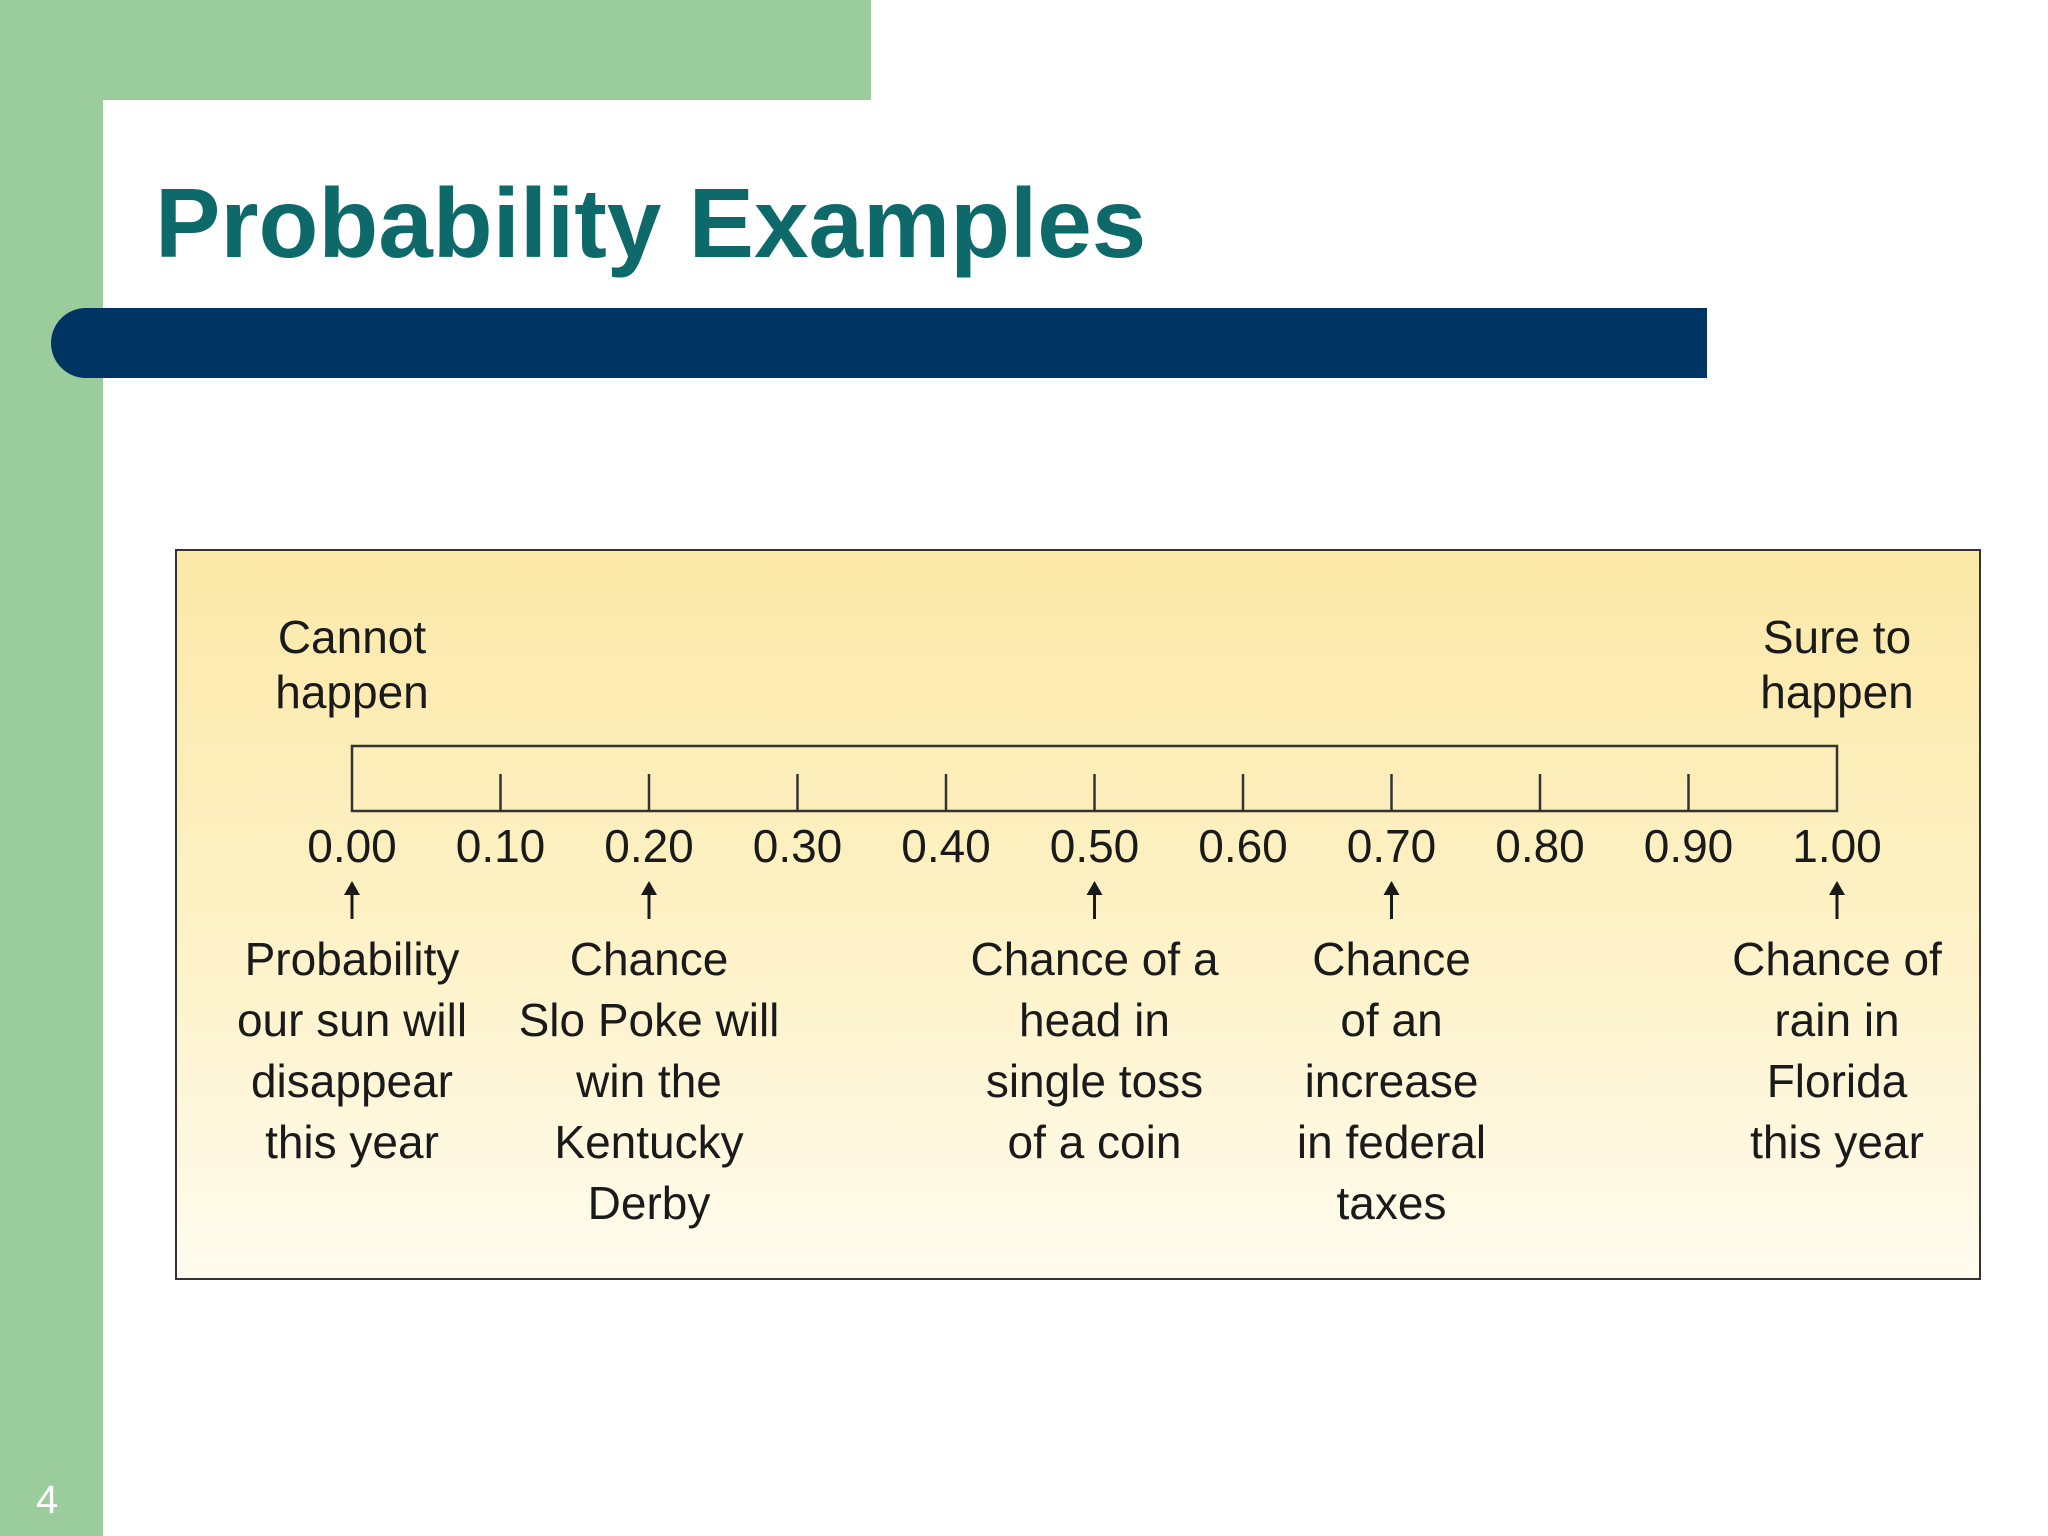  I want to click on tick-label: 0.80, so click(1540, 846).